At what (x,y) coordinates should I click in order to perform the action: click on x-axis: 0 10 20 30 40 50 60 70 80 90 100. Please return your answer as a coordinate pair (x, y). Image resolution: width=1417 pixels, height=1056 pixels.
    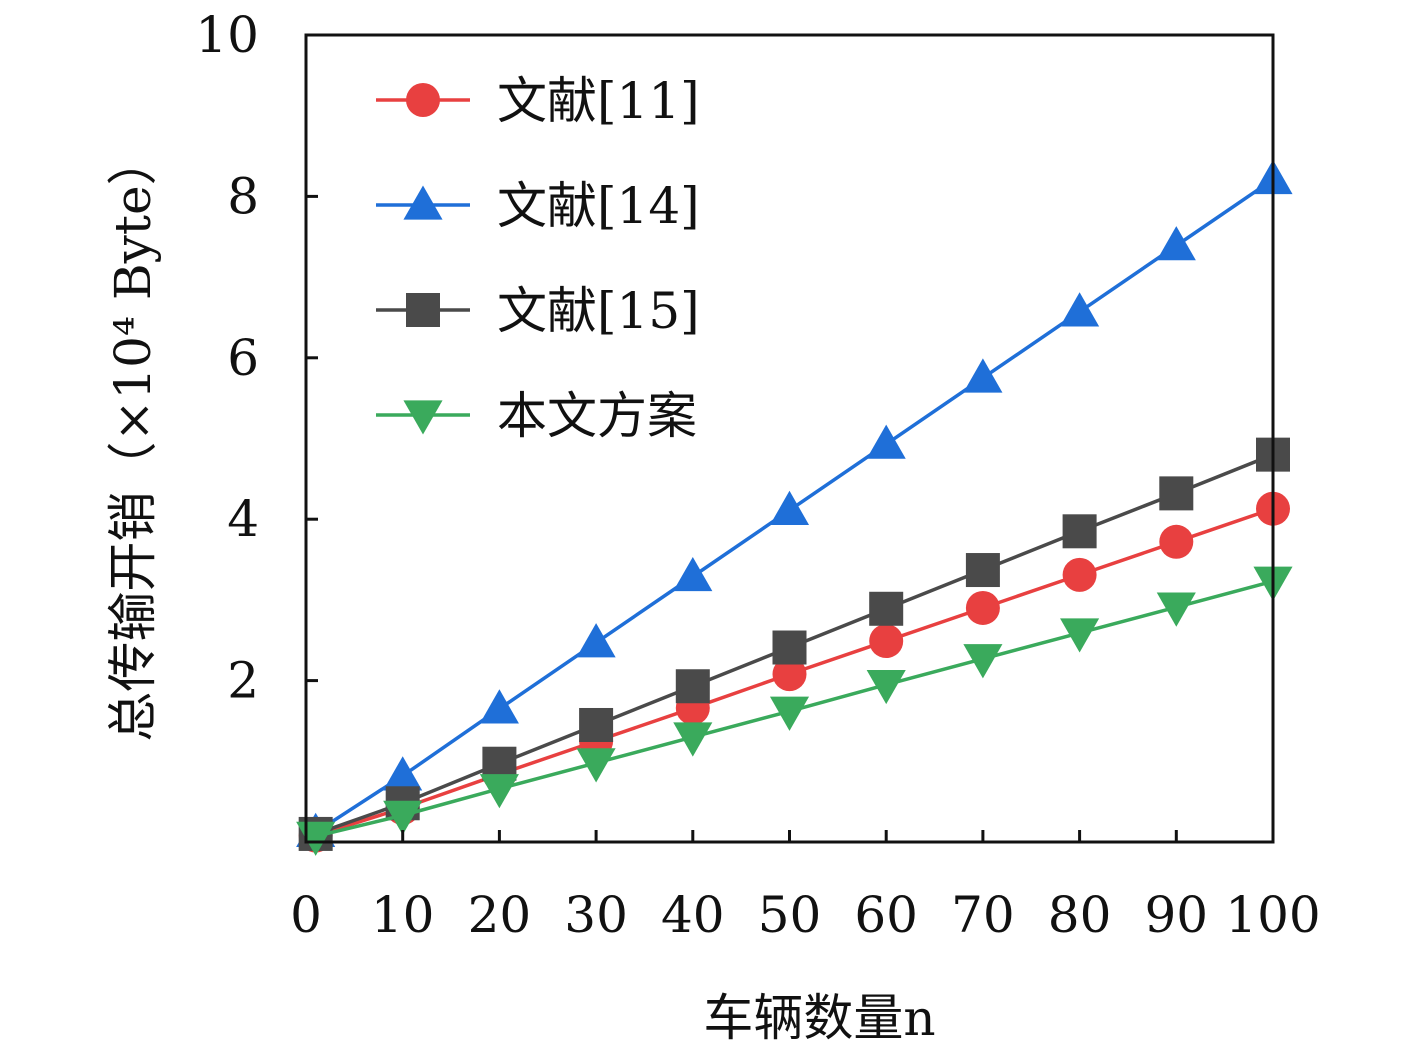
    Looking at the image, I should click on (805, 887).